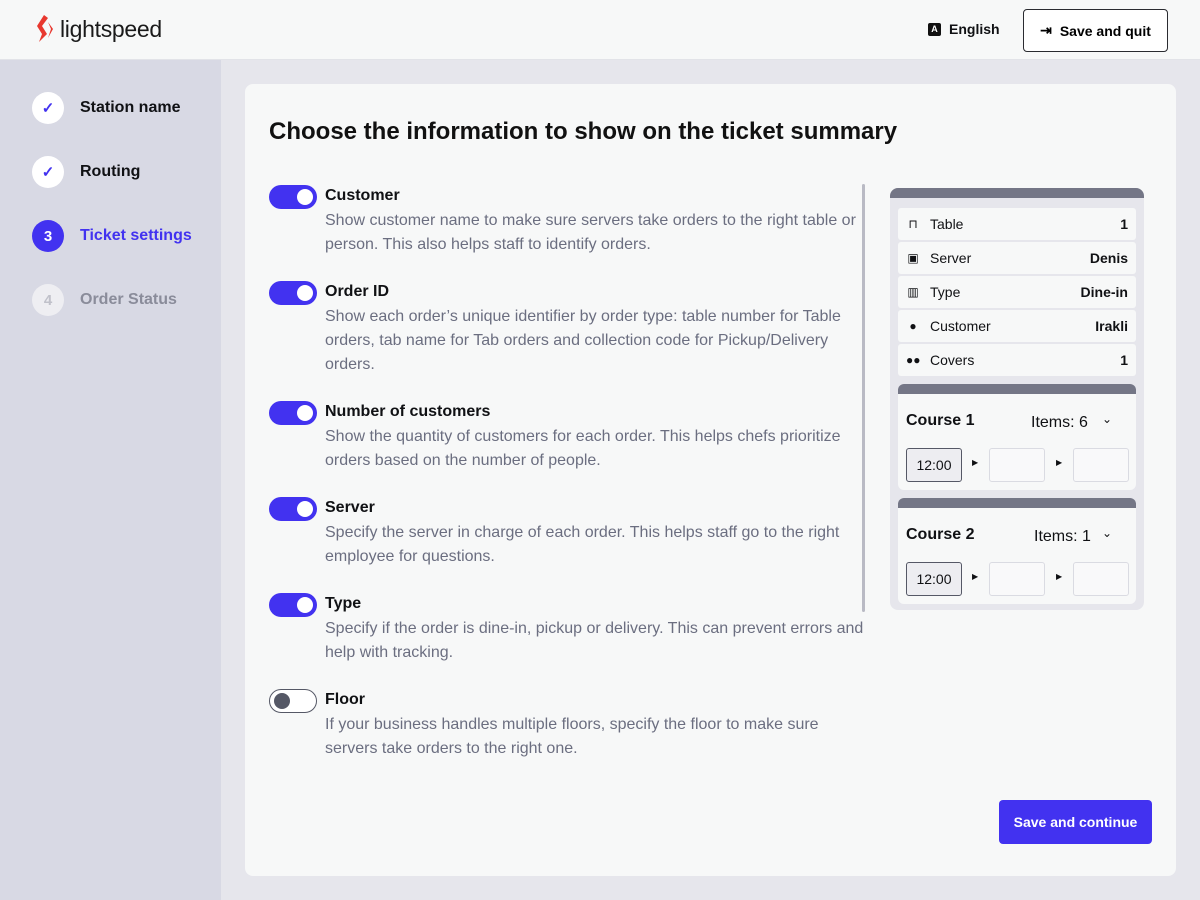 The height and width of the screenshot is (900, 1200). I want to click on row-value: Irakli, so click(1111, 326).